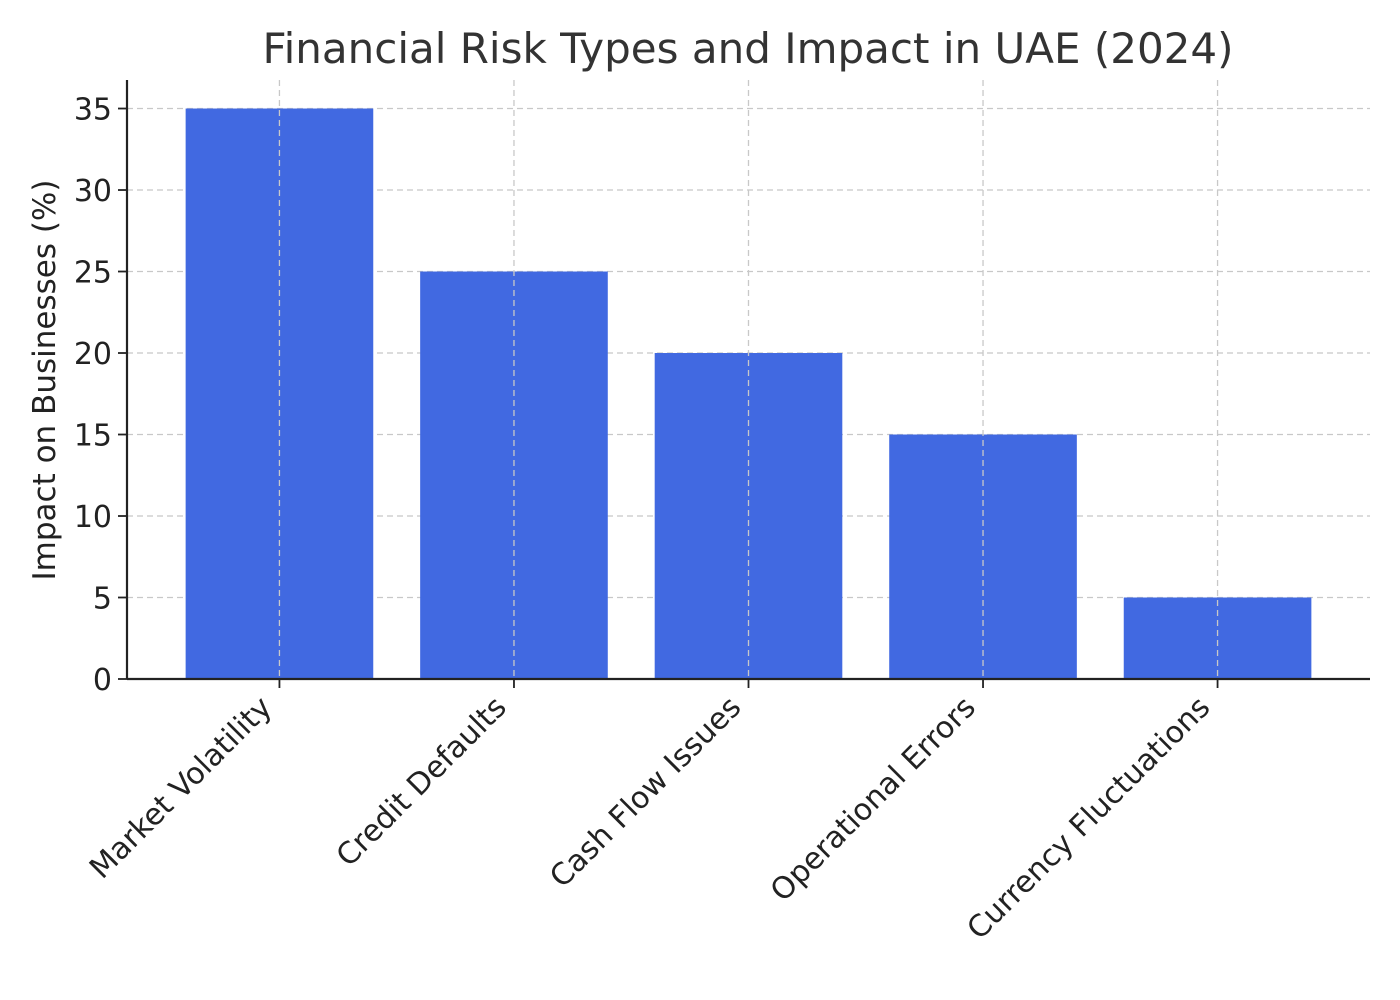 Image resolution: width=1400 pixels, height=1000 pixels. I want to click on y-tick-label: 5, so click(102, 599).